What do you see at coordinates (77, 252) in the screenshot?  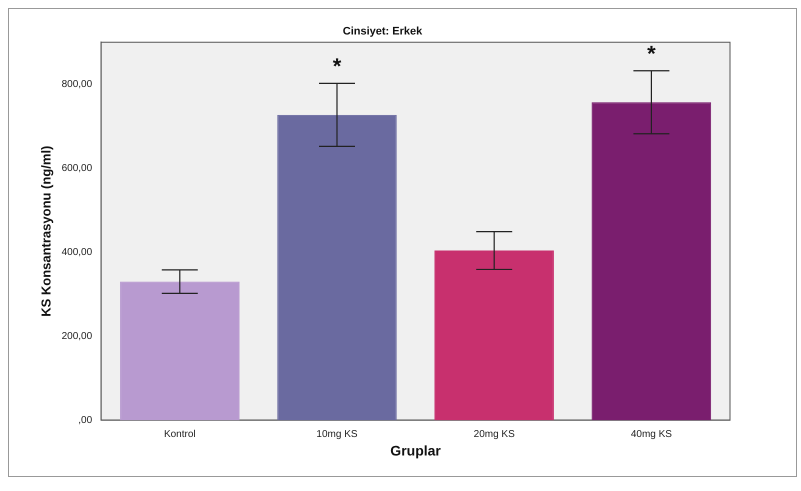 I see `y-tick-label: 400,00` at bounding box center [77, 252].